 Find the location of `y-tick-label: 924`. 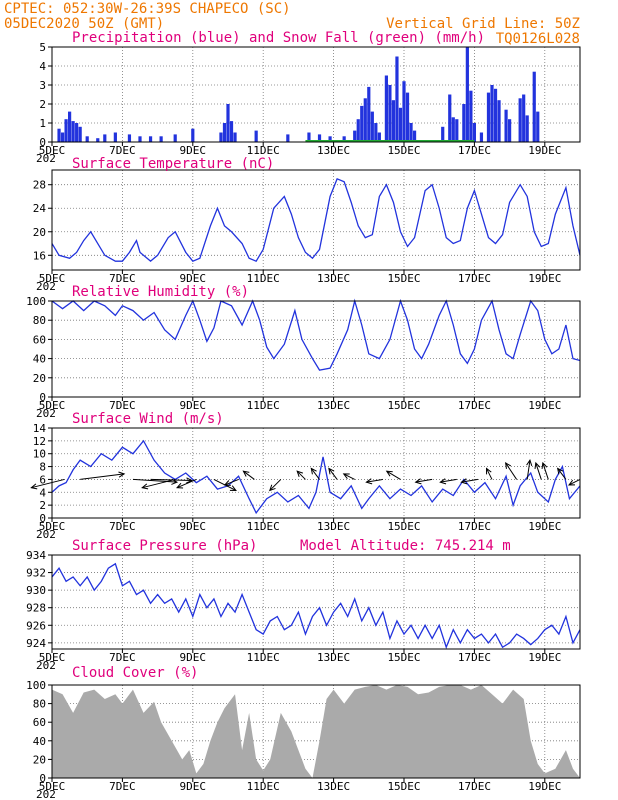

y-tick-label: 924 is located at coordinates (36, 643).